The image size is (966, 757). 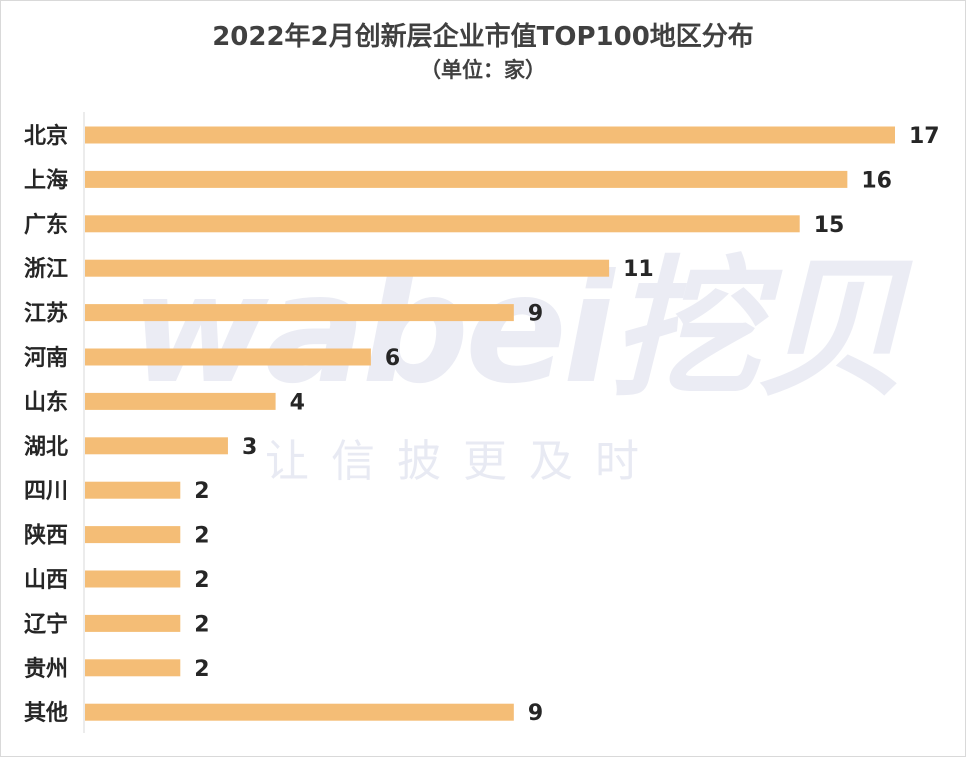 I want to click on category-label-5: 河南, so click(x=46, y=358).